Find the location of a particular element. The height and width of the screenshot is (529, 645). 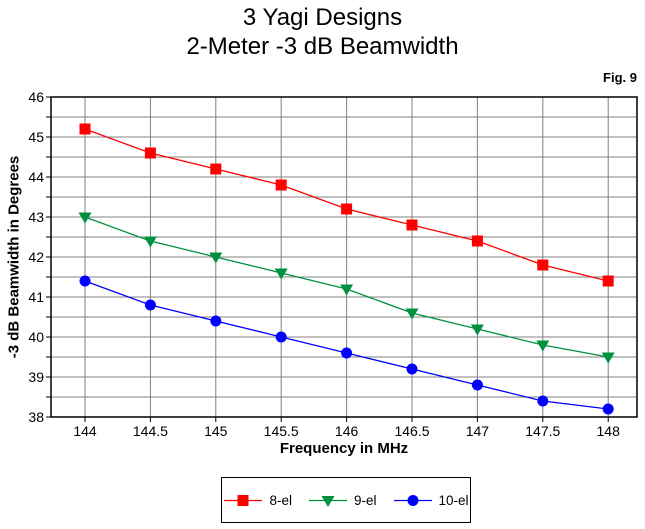

legend: 8-el 9-el 10-el is located at coordinates (346, 500).